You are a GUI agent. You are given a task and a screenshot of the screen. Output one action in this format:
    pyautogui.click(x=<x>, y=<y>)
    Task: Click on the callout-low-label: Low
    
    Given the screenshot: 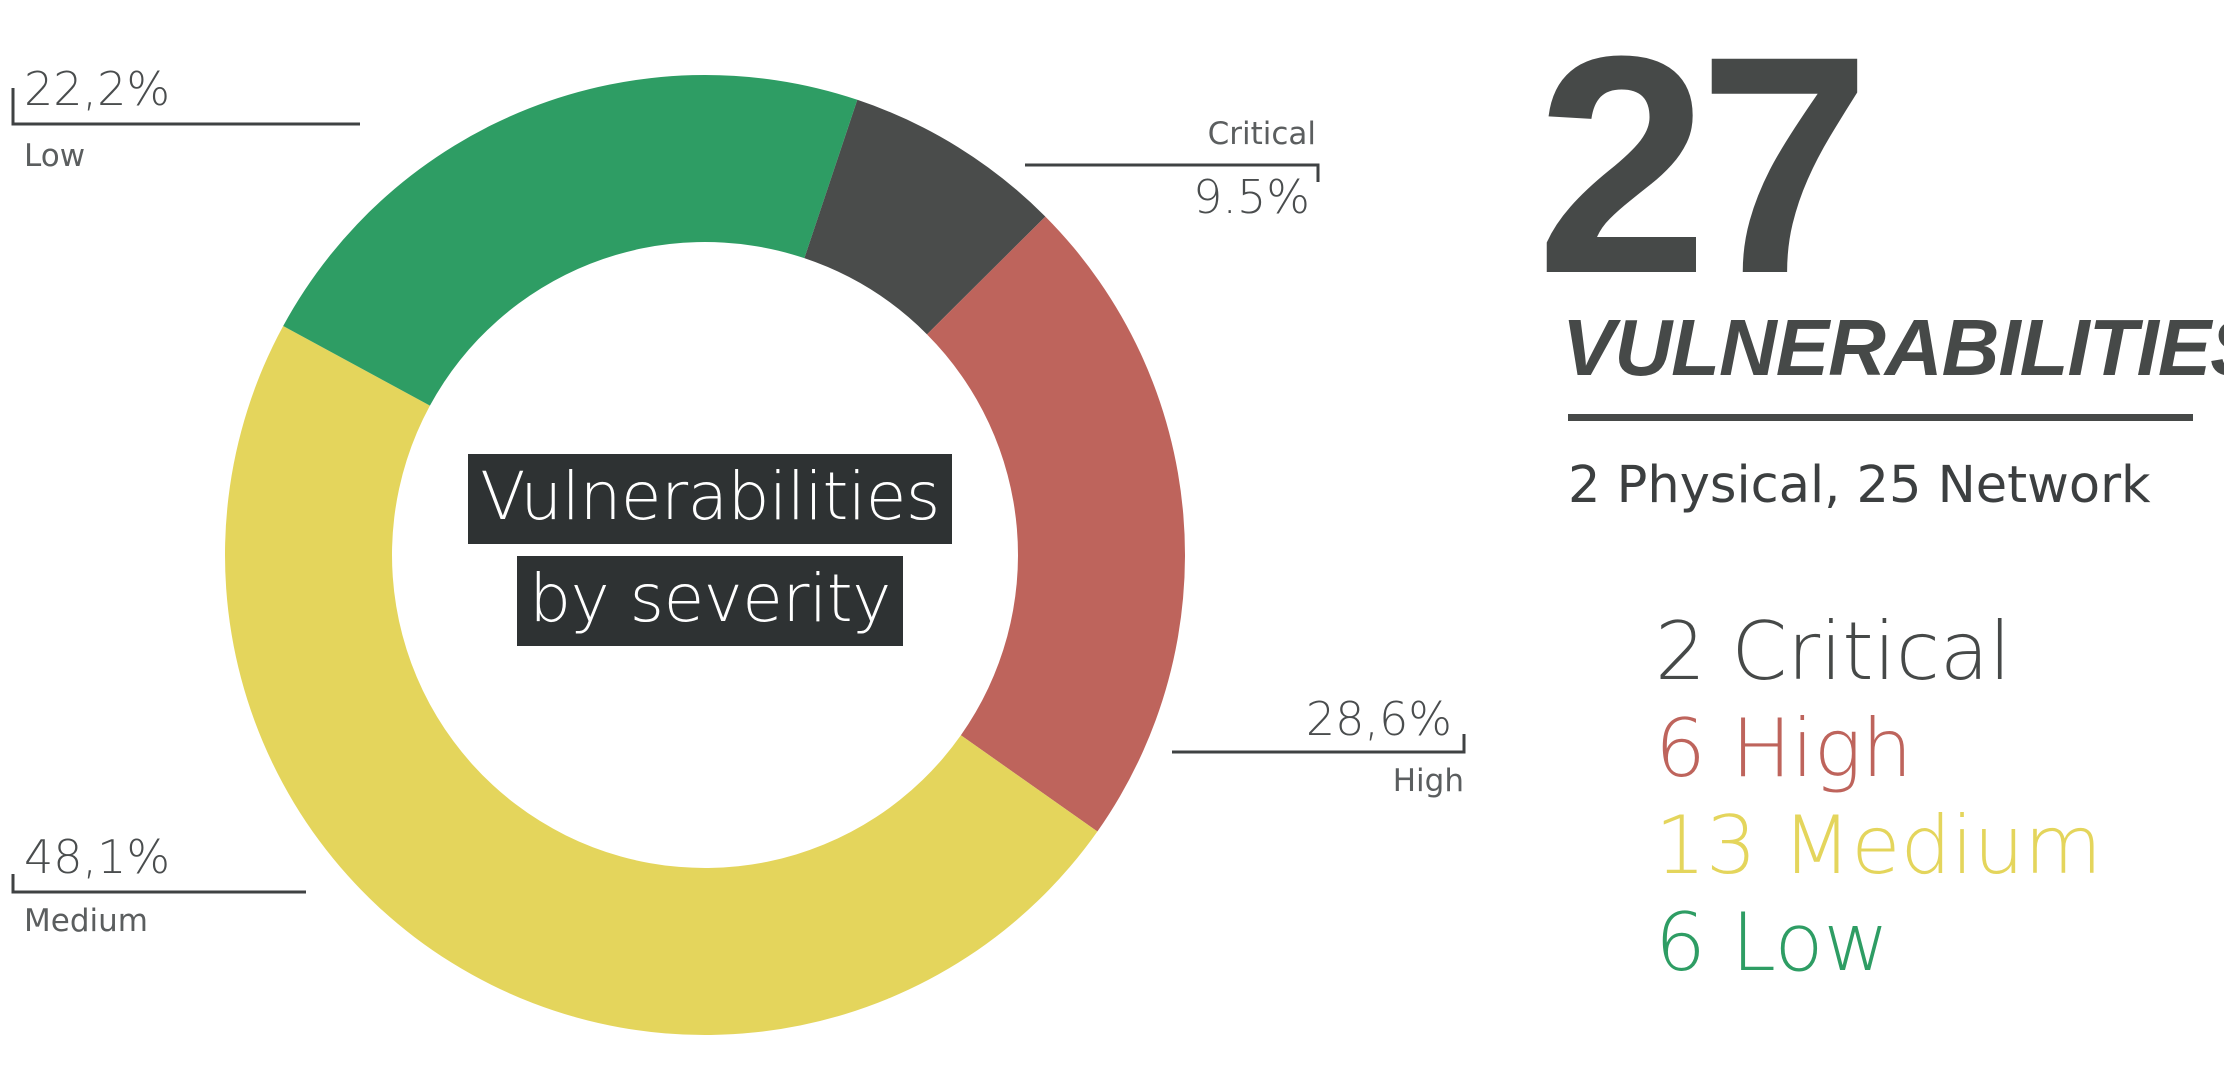 What is the action you would take?
    pyautogui.click(x=55, y=156)
    